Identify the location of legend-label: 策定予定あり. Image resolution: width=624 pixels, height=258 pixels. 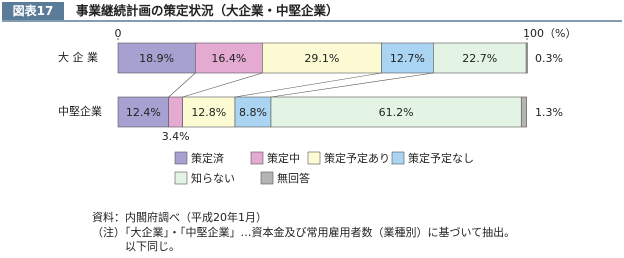
(357, 158).